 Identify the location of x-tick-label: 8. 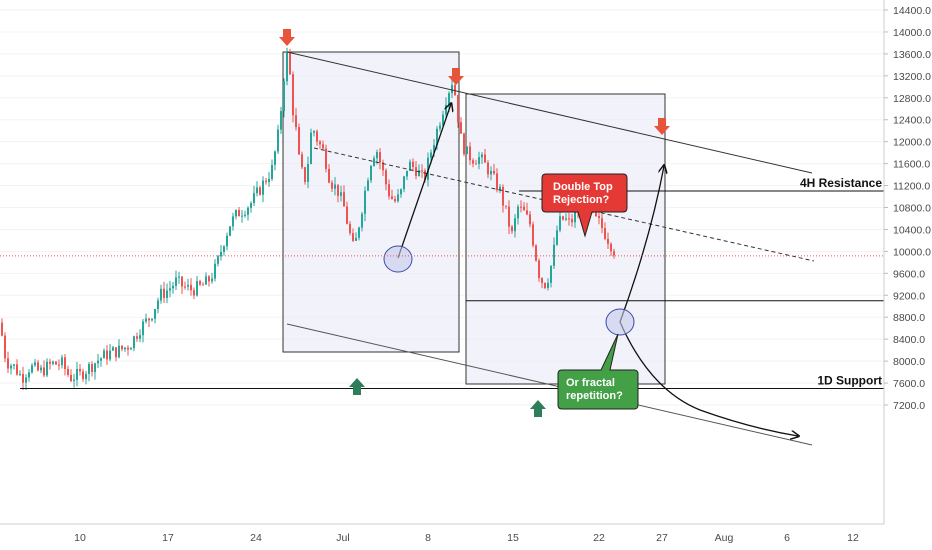
(428, 538).